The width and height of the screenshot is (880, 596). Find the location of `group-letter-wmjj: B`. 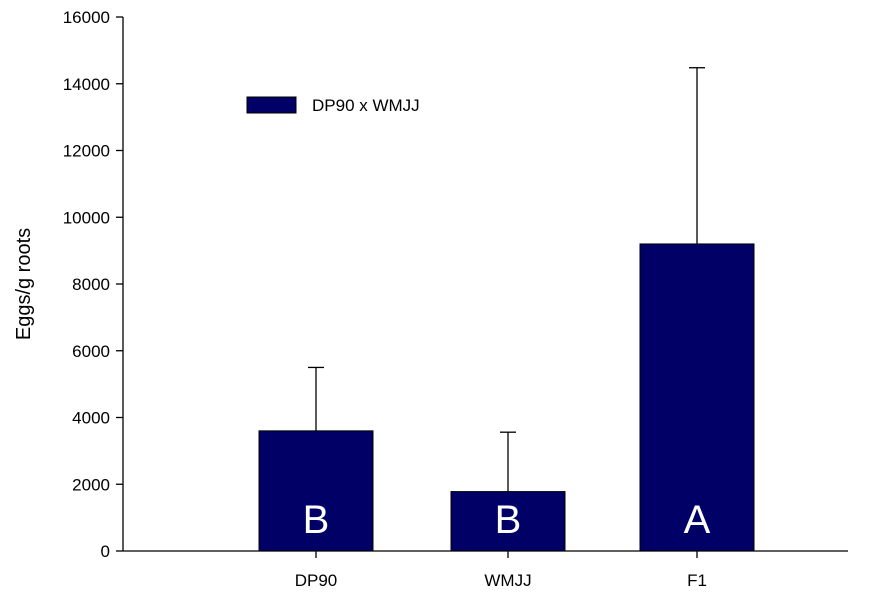

group-letter-wmjj: B is located at coordinates (508, 520).